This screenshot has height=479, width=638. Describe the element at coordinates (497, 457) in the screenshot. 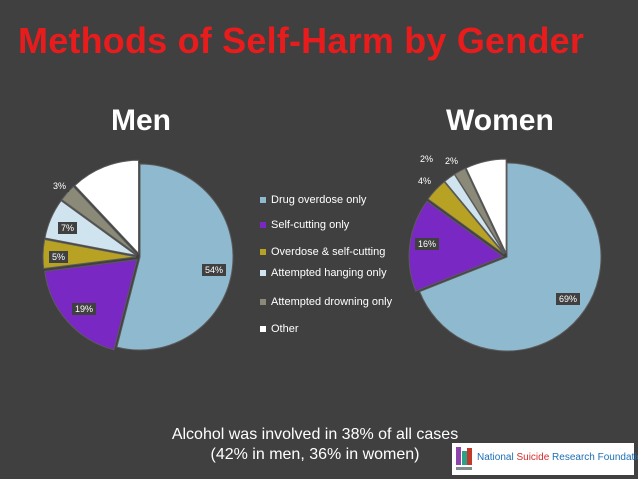

I see `logo-text-part1: National` at that location.